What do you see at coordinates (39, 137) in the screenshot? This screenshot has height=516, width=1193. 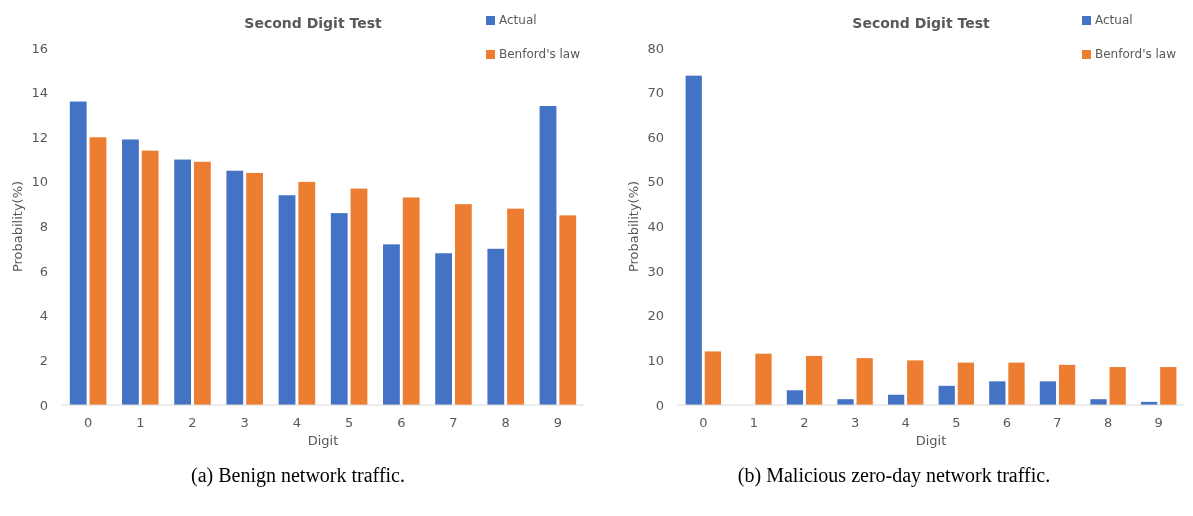 I see `y-tick-label: 12` at bounding box center [39, 137].